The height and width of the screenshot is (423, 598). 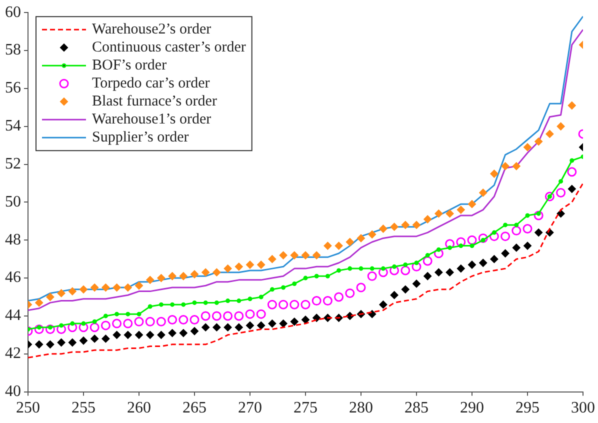 What do you see at coordinates (194, 408) in the screenshot?
I see `x-tick-label: 265` at bounding box center [194, 408].